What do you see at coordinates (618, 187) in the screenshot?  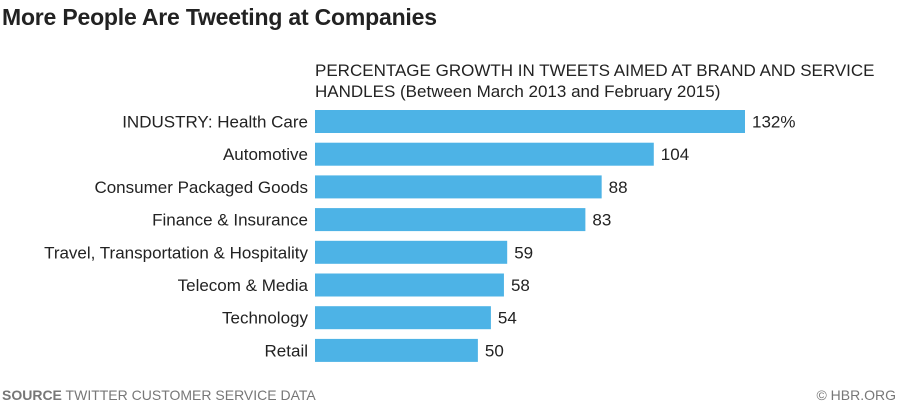 I see `data-label: 88` at bounding box center [618, 187].